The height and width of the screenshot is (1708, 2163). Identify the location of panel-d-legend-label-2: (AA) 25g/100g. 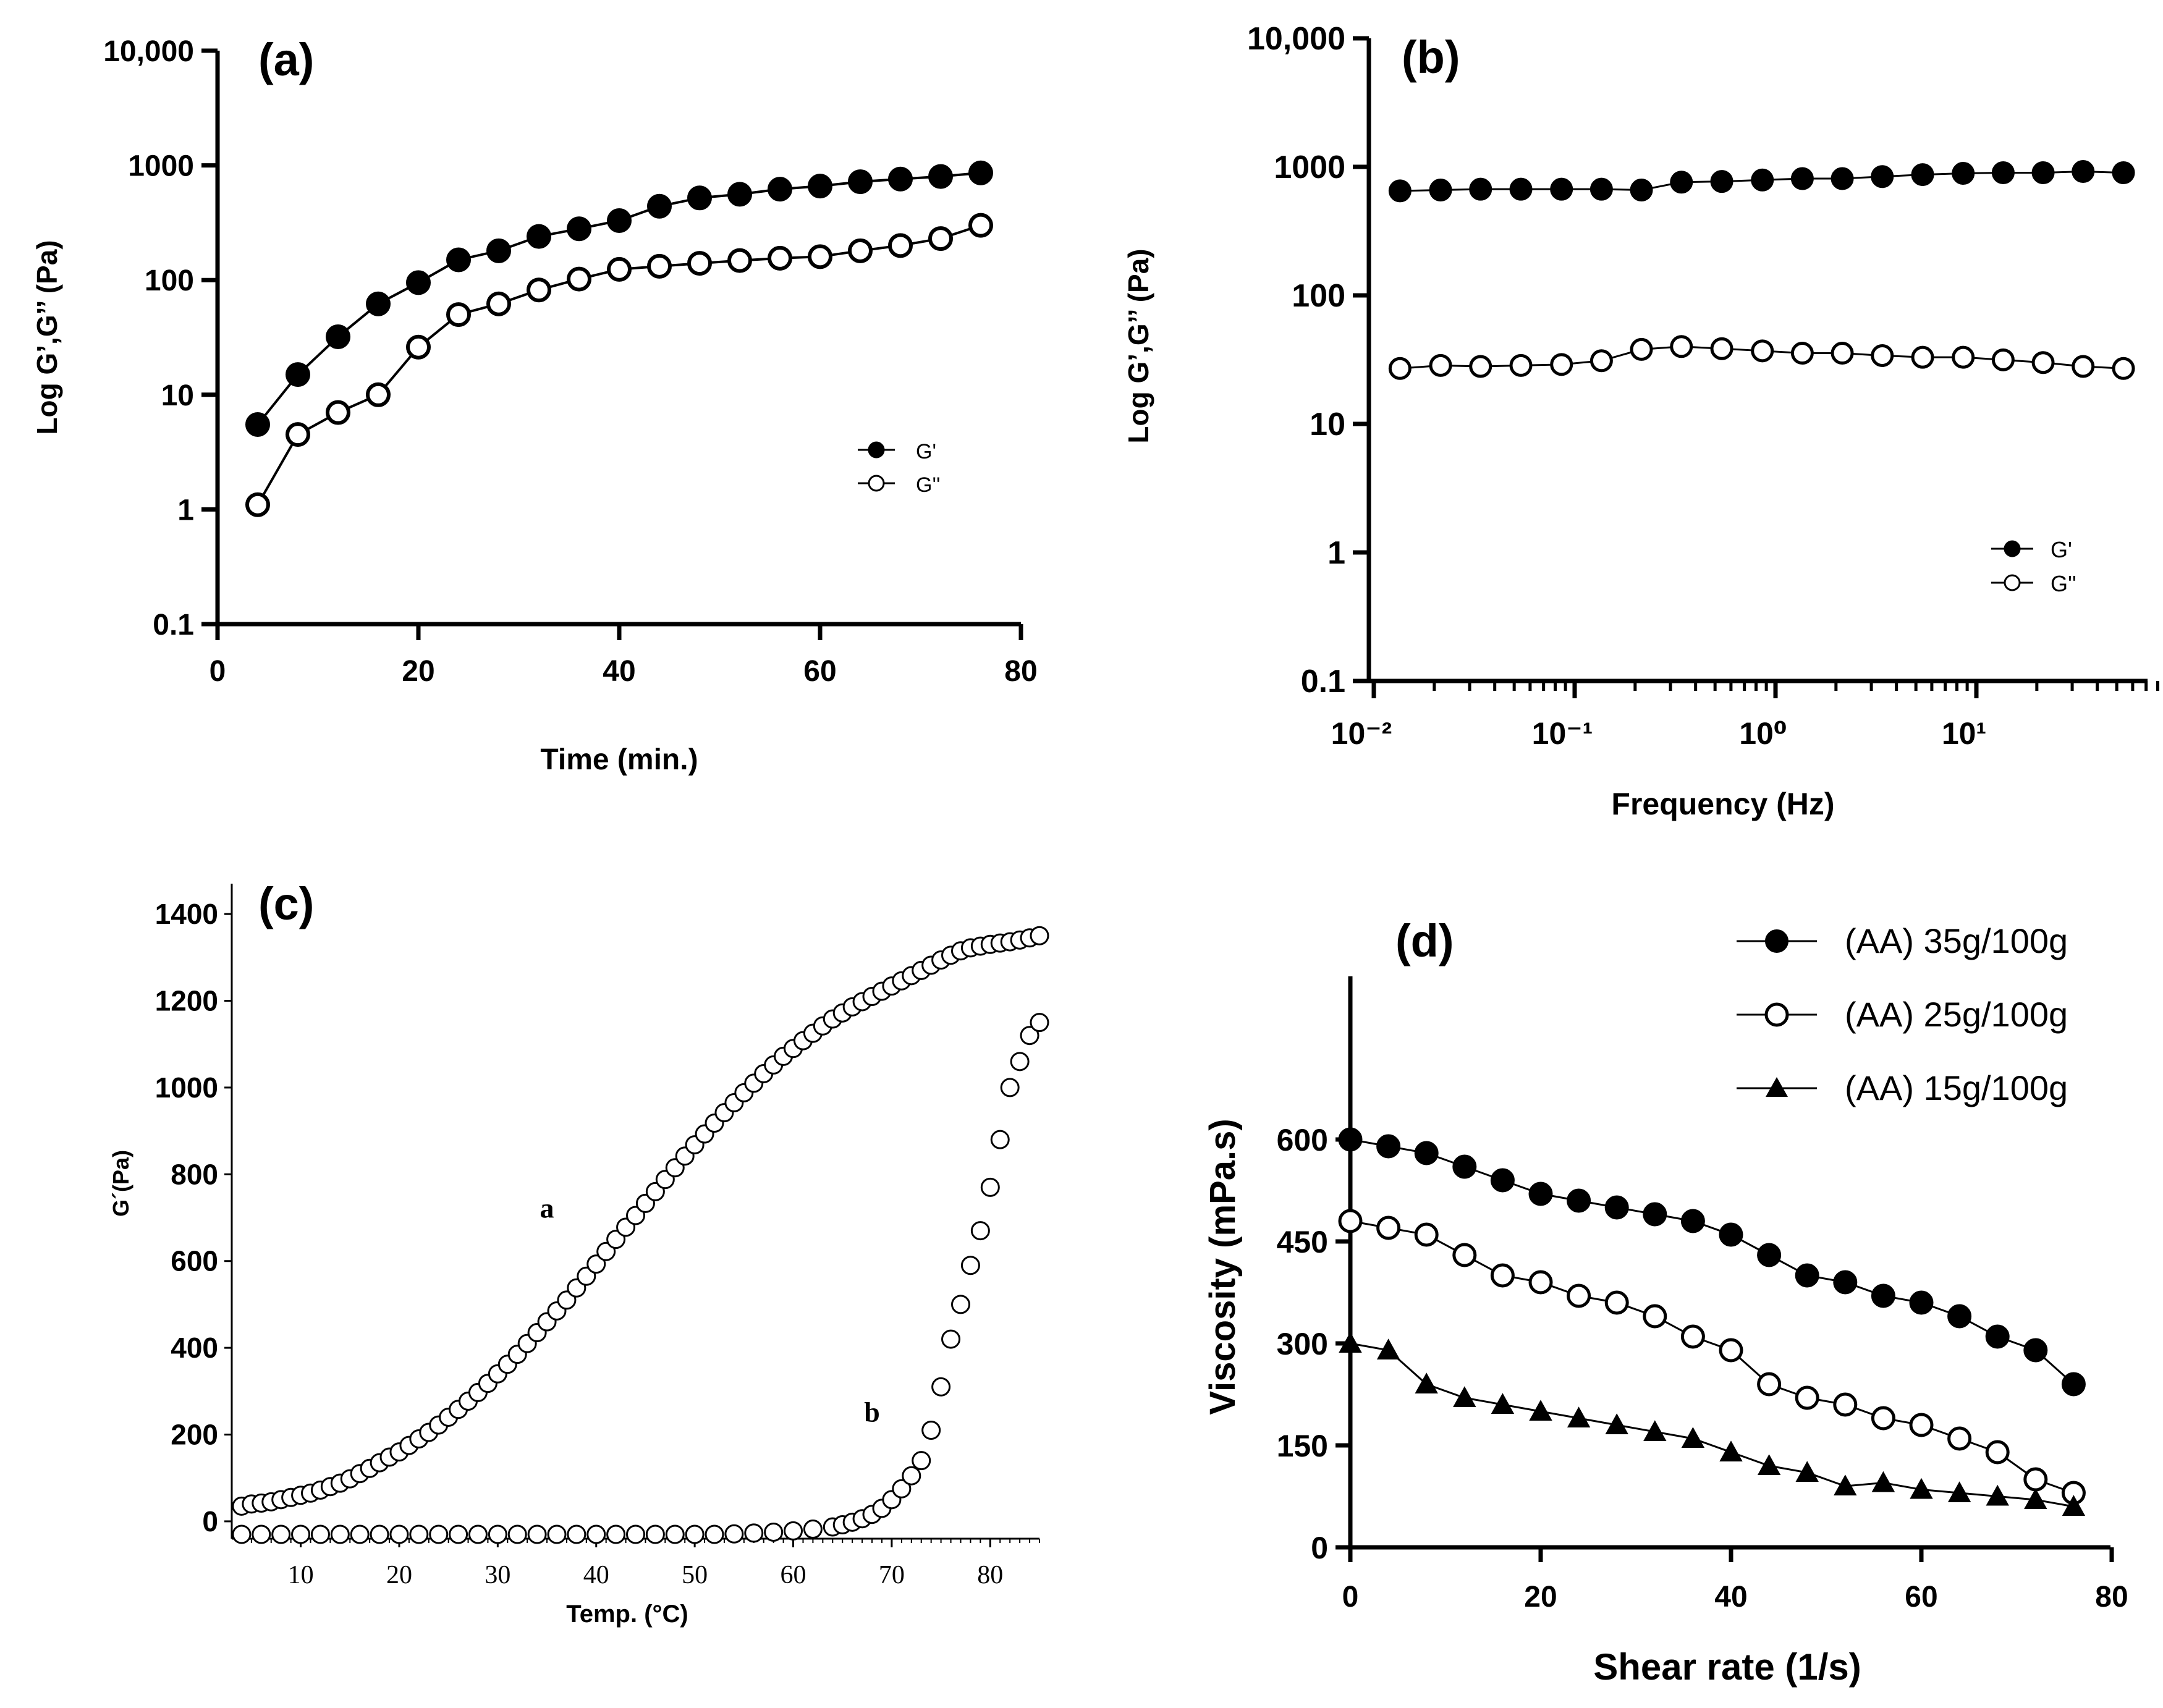
(1956, 1014).